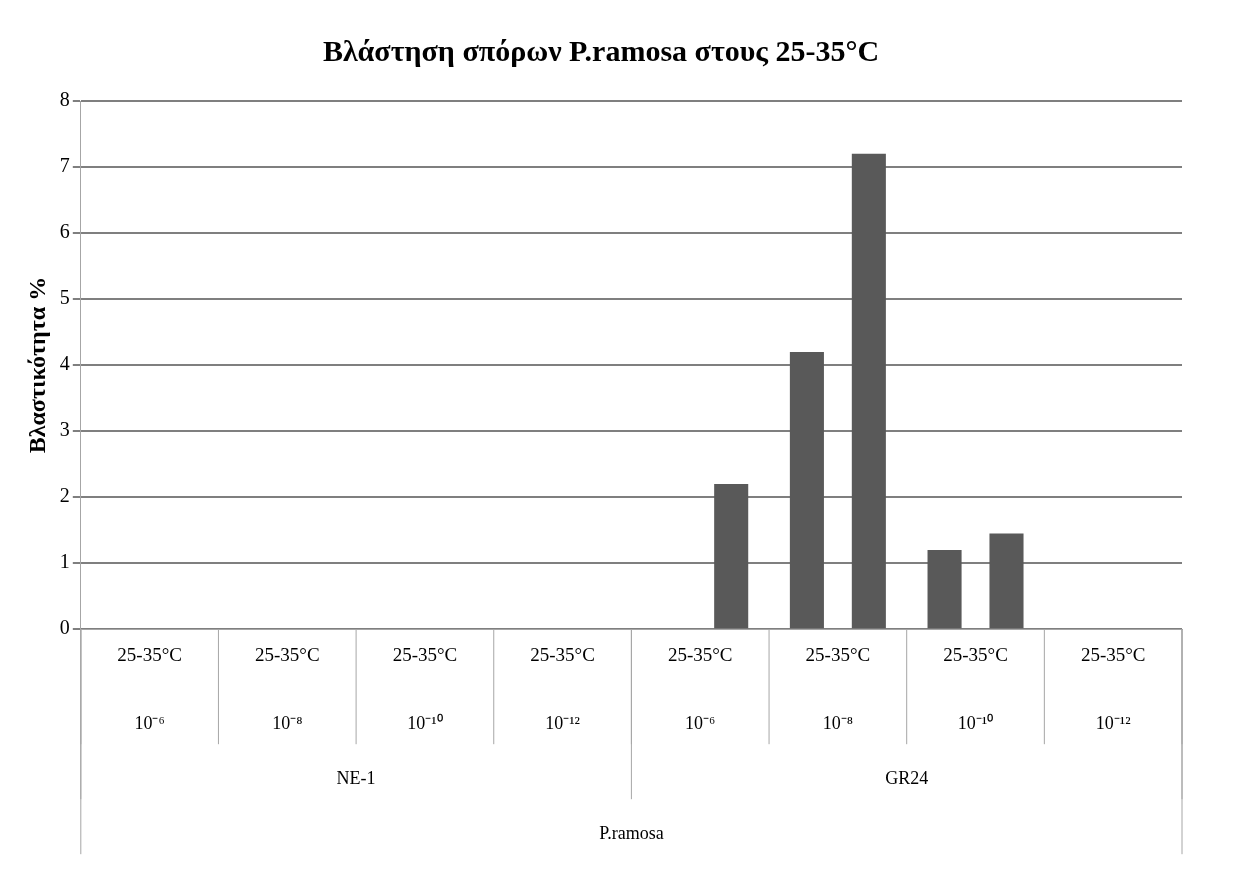 This screenshot has width=1242, height=877. Describe the element at coordinates (64, 231) in the screenshot. I see `y-tick-label: 6` at that location.